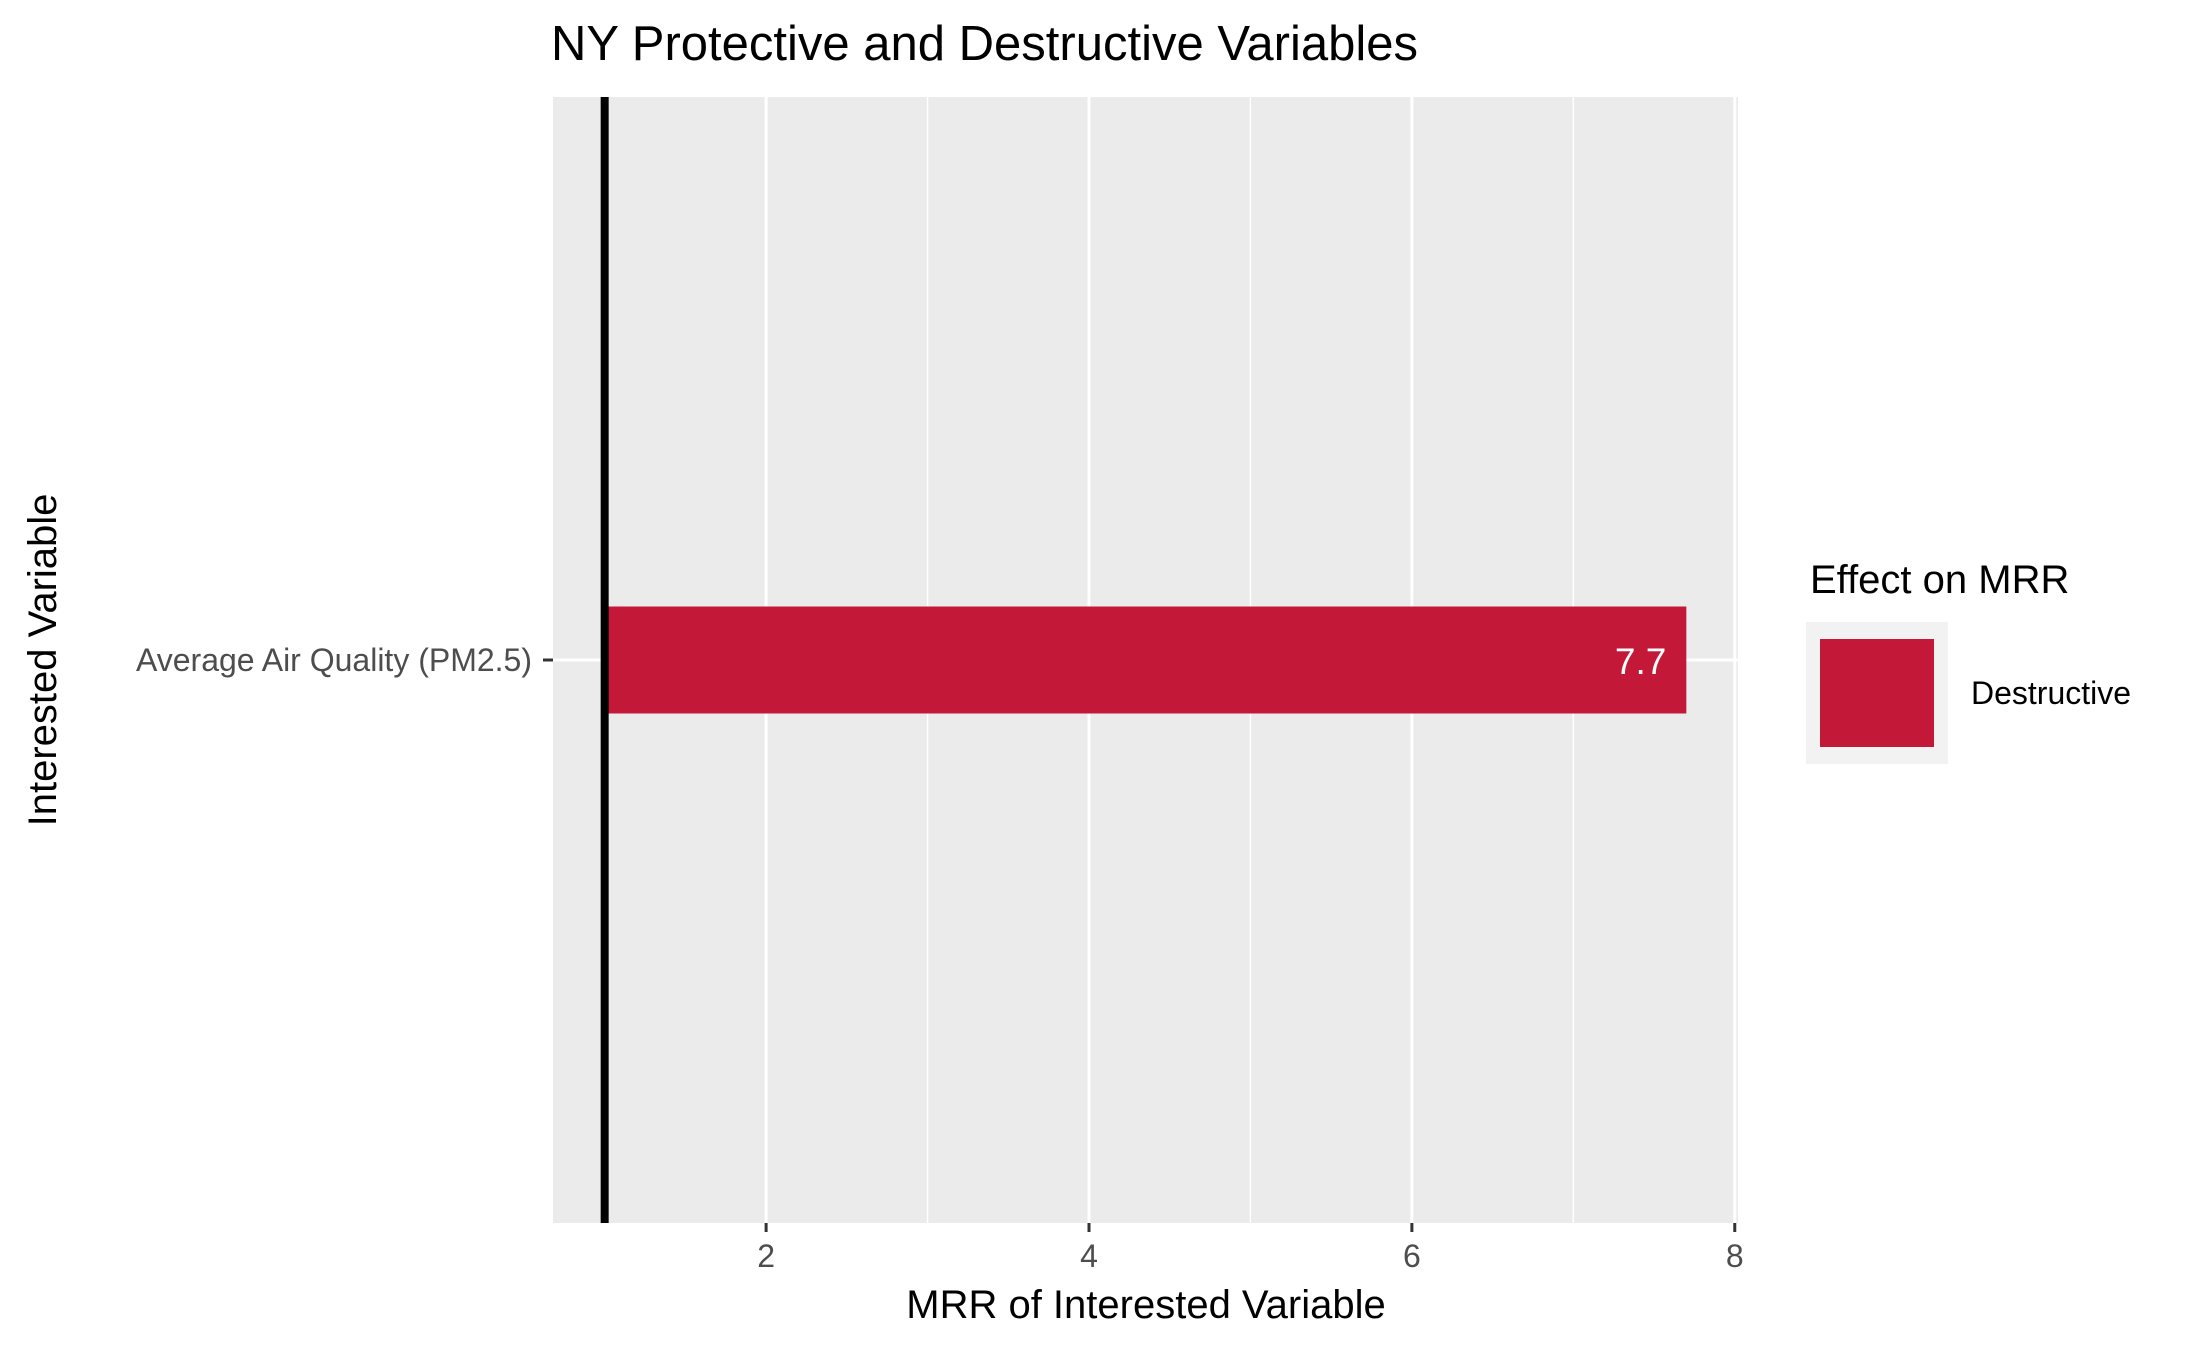 The width and height of the screenshot is (2187, 1350). I want to click on bar-labels: 7.7, so click(1640, 661).